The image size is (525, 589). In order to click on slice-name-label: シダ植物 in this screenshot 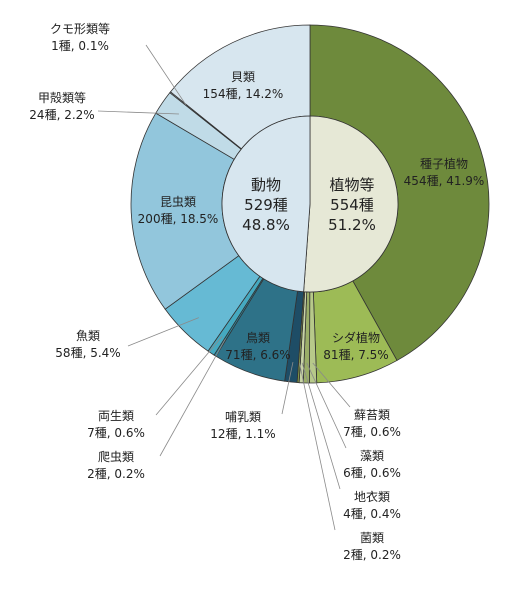, I will do `click(356, 337)`.